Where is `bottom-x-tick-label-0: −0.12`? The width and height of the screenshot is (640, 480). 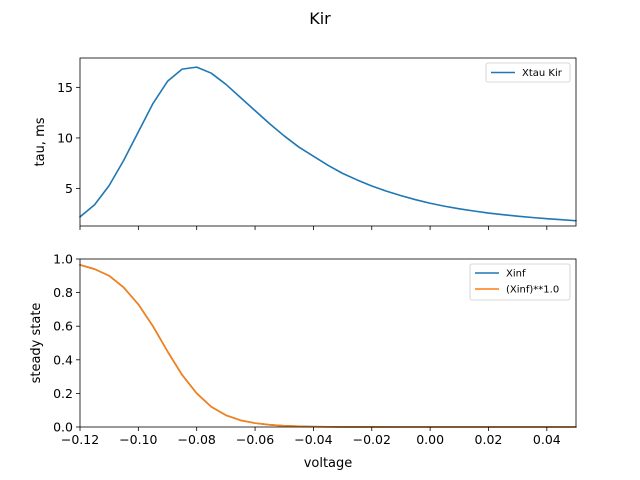
bottom-x-tick-label-0: −0.12 is located at coordinates (80, 439).